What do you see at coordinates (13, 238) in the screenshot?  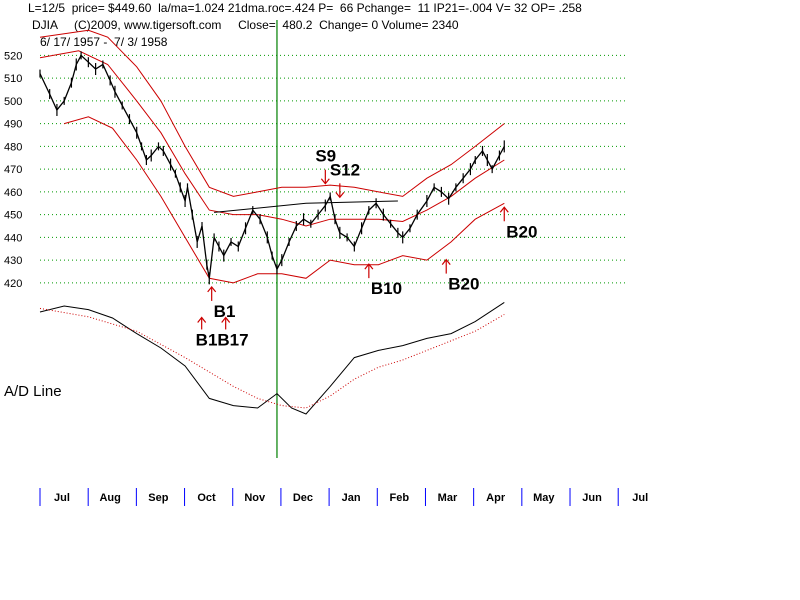 I see `y-tick-label: 440` at bounding box center [13, 238].